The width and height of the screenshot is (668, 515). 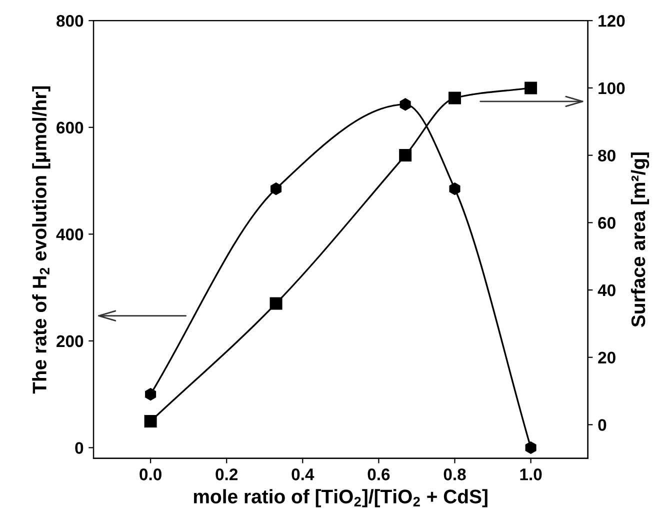 What do you see at coordinates (607, 358) in the screenshot?
I see `y2-tick-label: 20` at bounding box center [607, 358].